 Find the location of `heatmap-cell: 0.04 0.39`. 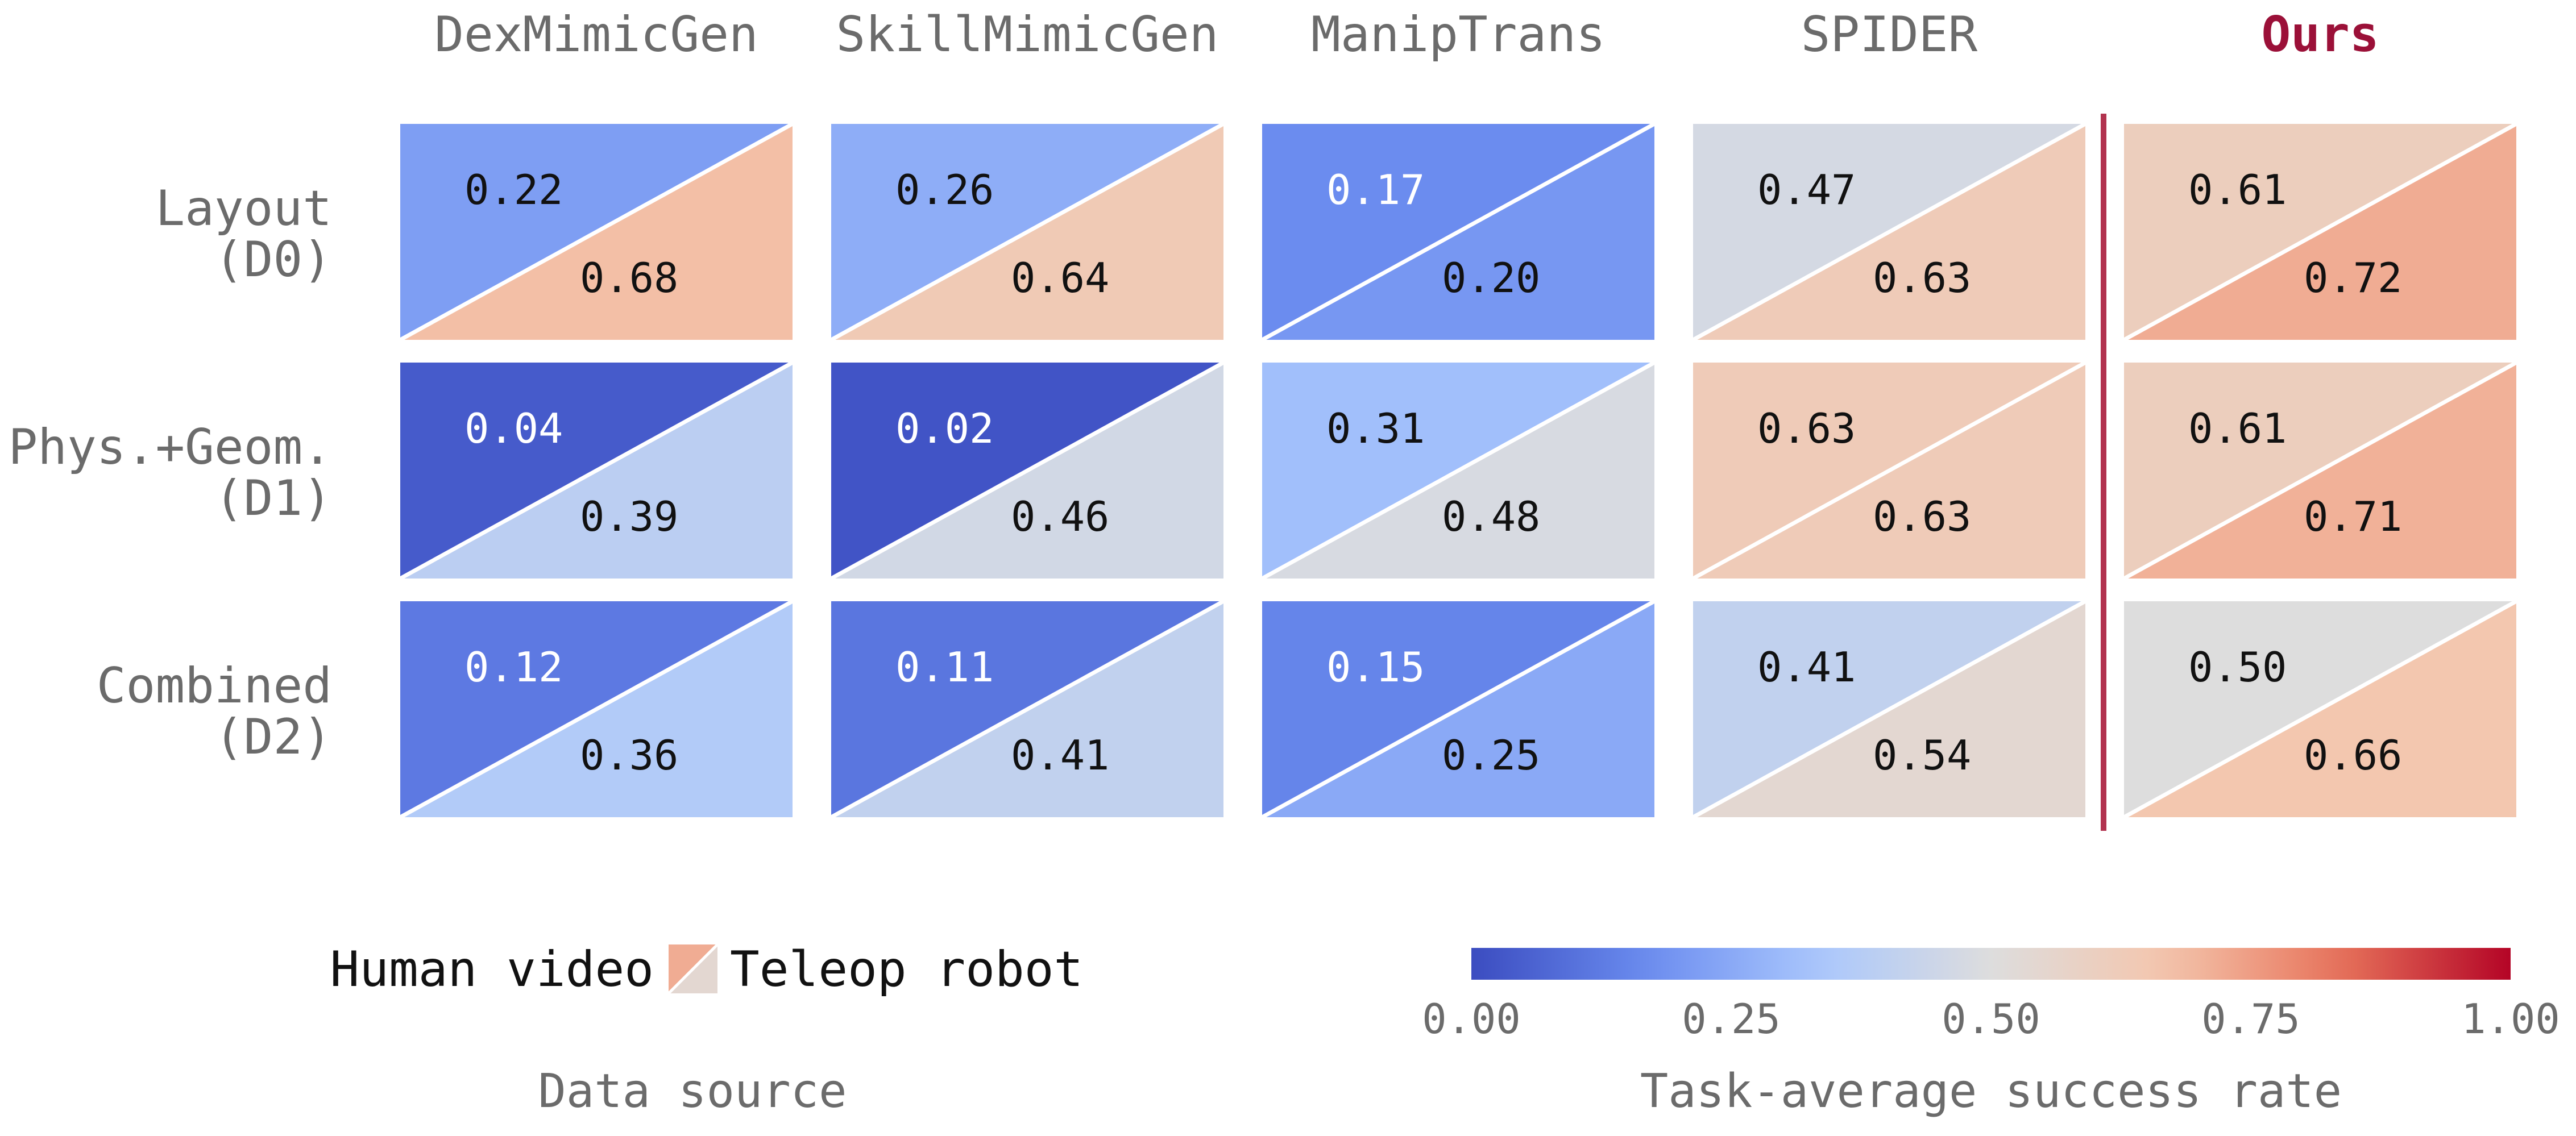

heatmap-cell: 0.04 0.39 is located at coordinates (597, 470).